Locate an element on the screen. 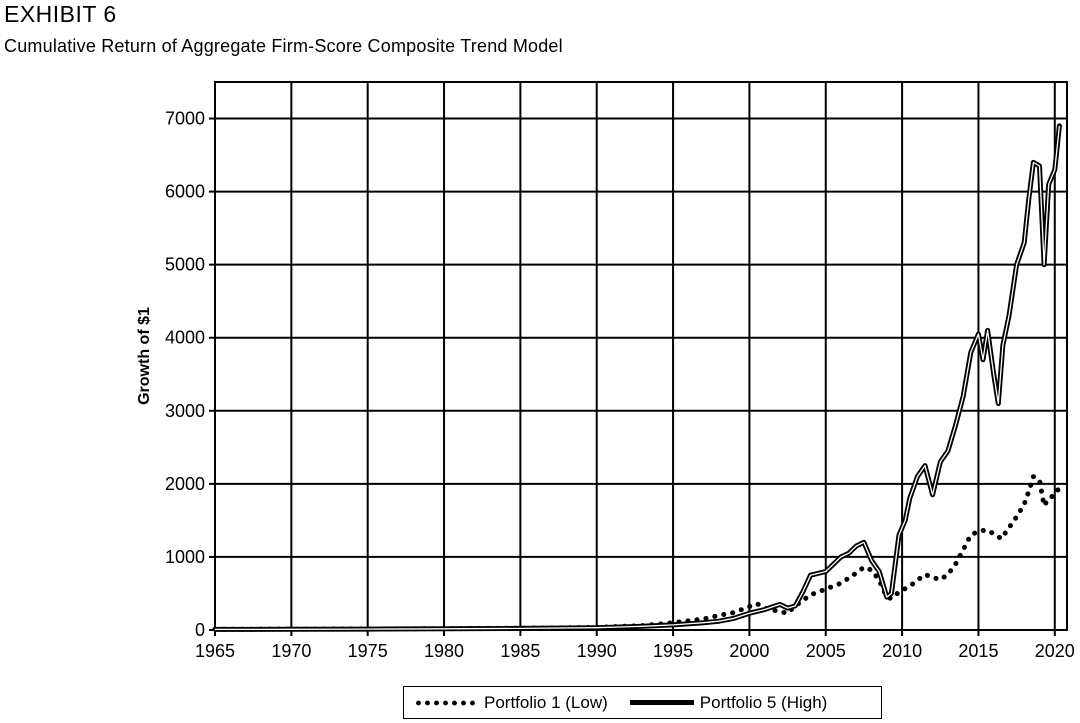 This screenshot has width=1080, height=723. y-tick-label: 5000 is located at coordinates (185, 265).